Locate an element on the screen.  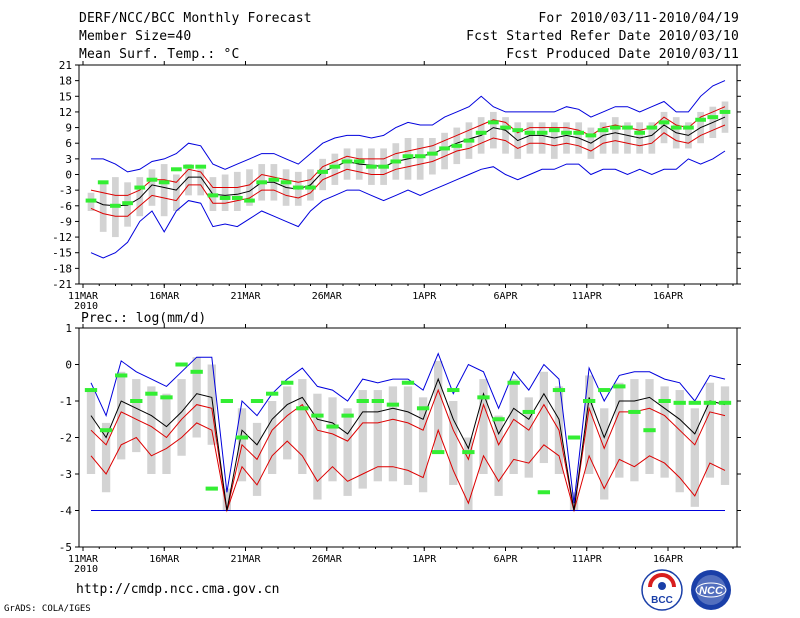
temp-y-tick-label: -3 is located at coordinates (65, 190).